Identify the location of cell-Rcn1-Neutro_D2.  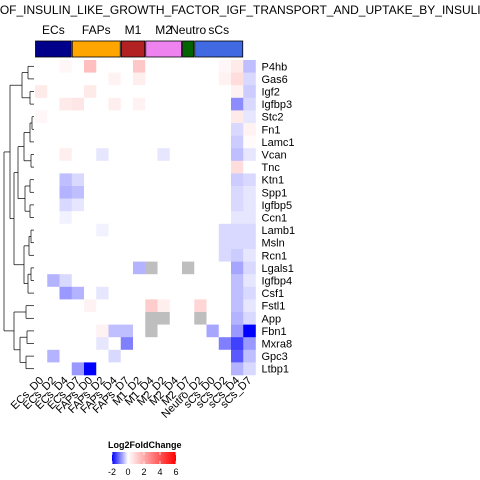
(200, 255).